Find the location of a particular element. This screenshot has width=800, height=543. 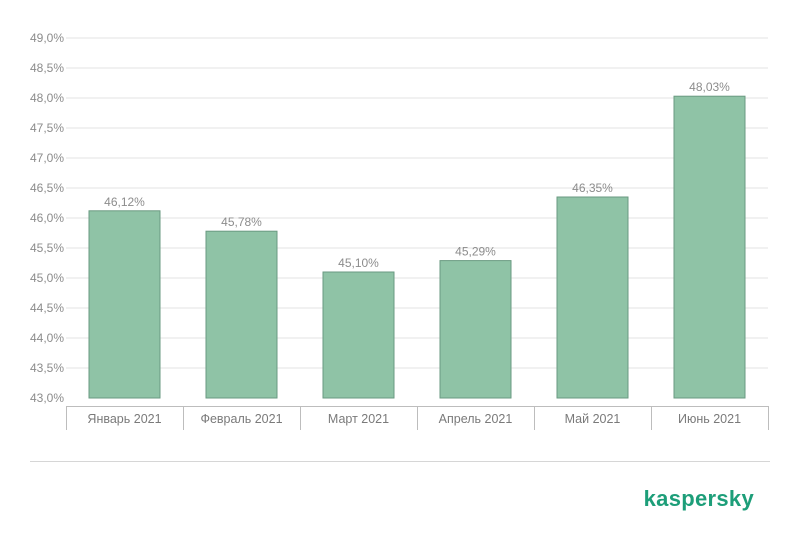

data-label: 45,10% is located at coordinates (358, 263).